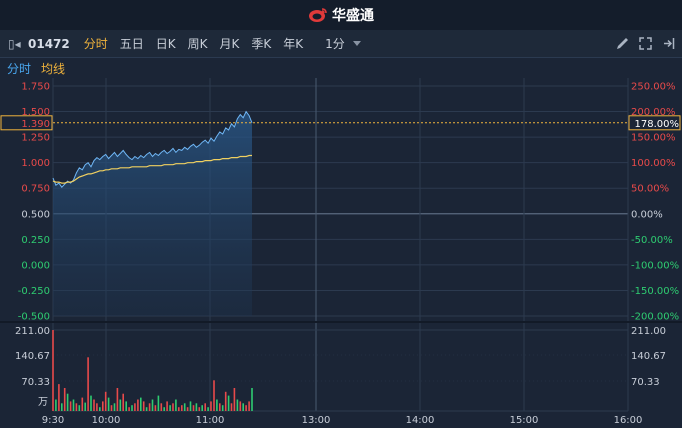 The width and height of the screenshot is (682, 428). I want to click on period-select: 1分, so click(343, 43).